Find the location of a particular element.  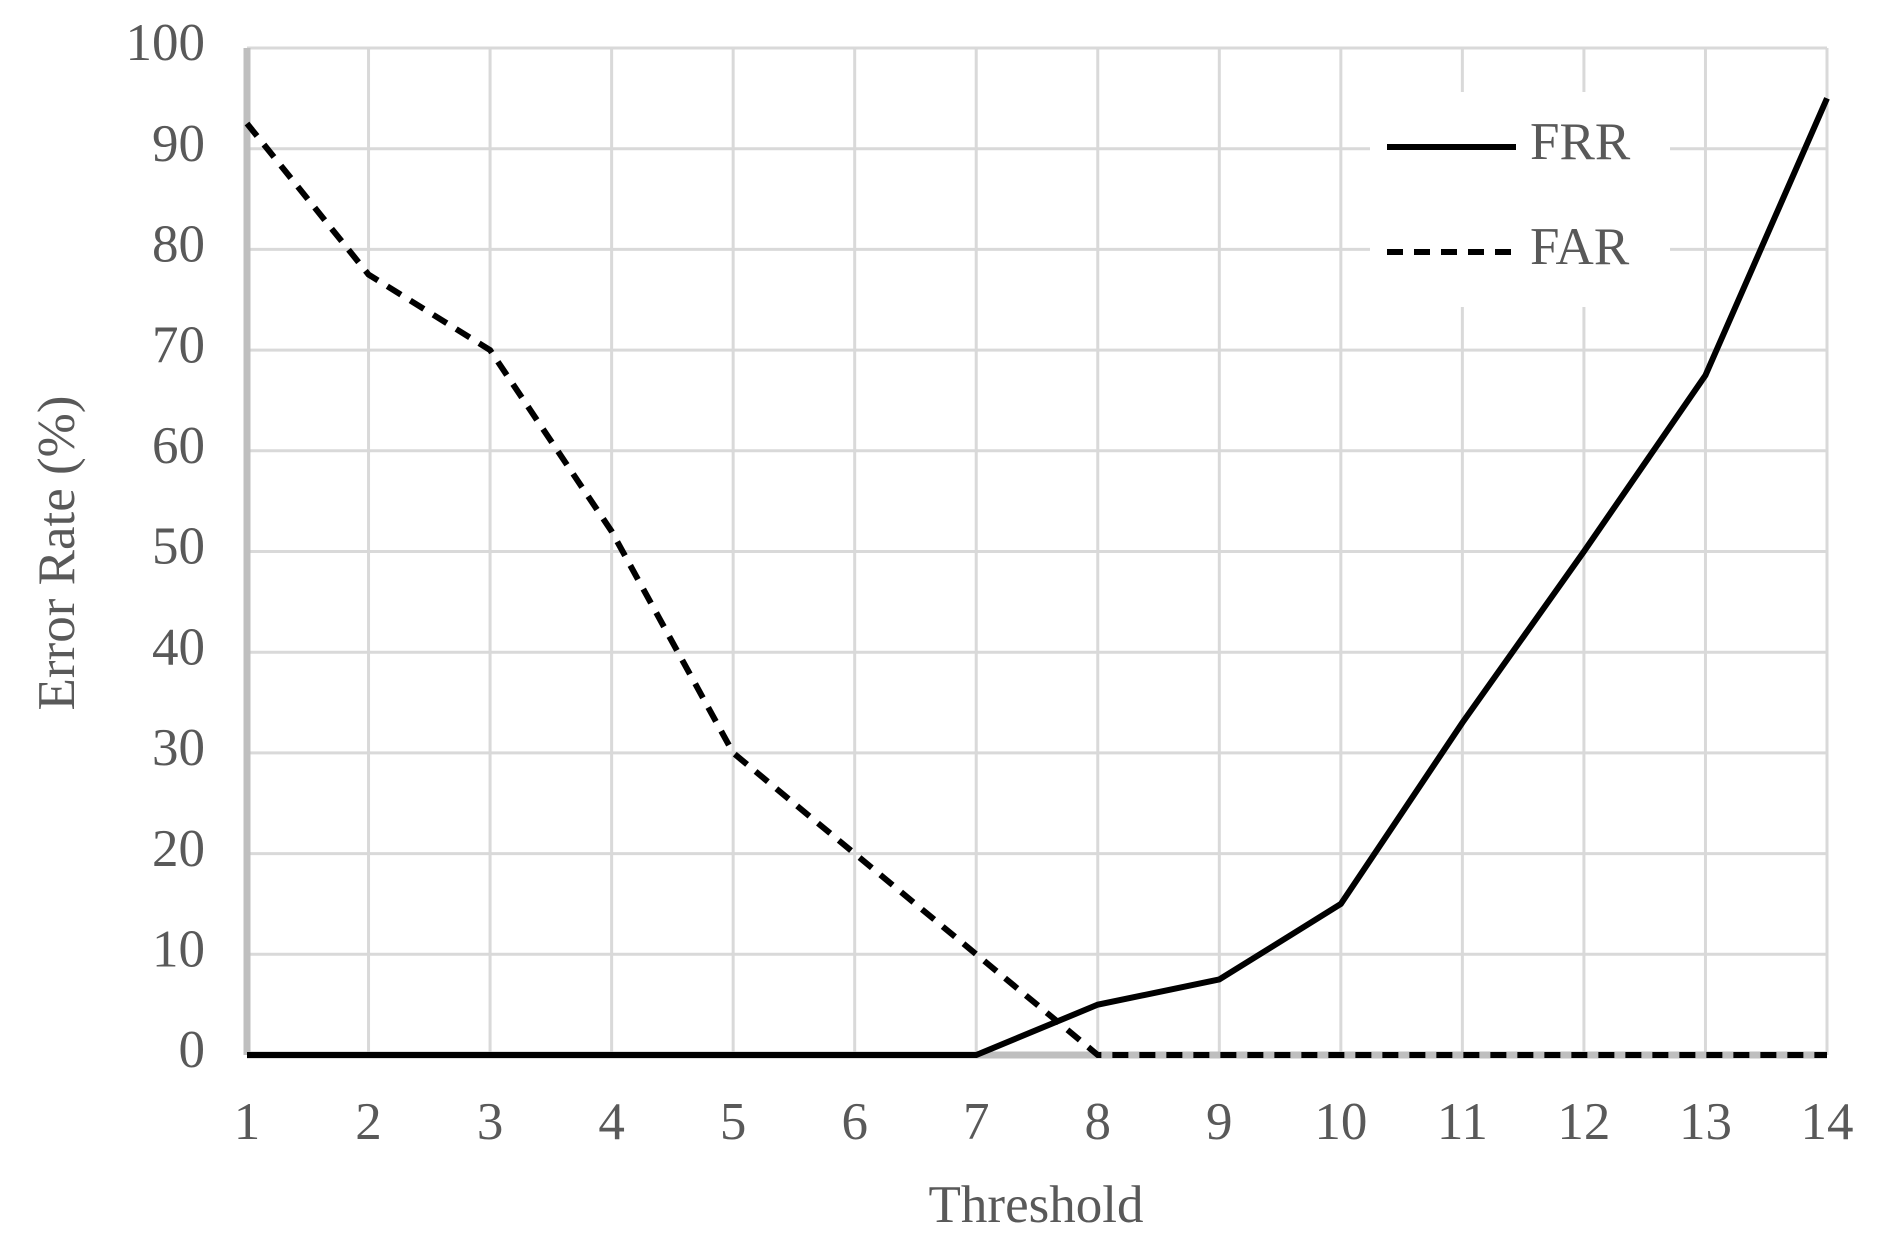

x-tick-label: 13 is located at coordinates (1705, 1122).